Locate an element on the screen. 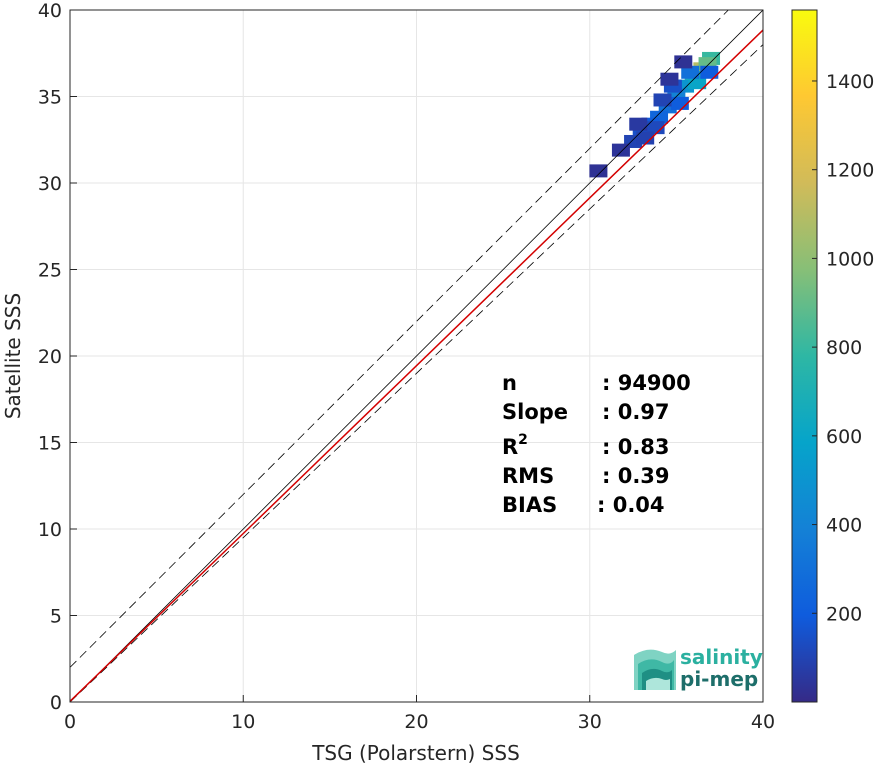  x-tick-label: 0 is located at coordinates (70, 722).